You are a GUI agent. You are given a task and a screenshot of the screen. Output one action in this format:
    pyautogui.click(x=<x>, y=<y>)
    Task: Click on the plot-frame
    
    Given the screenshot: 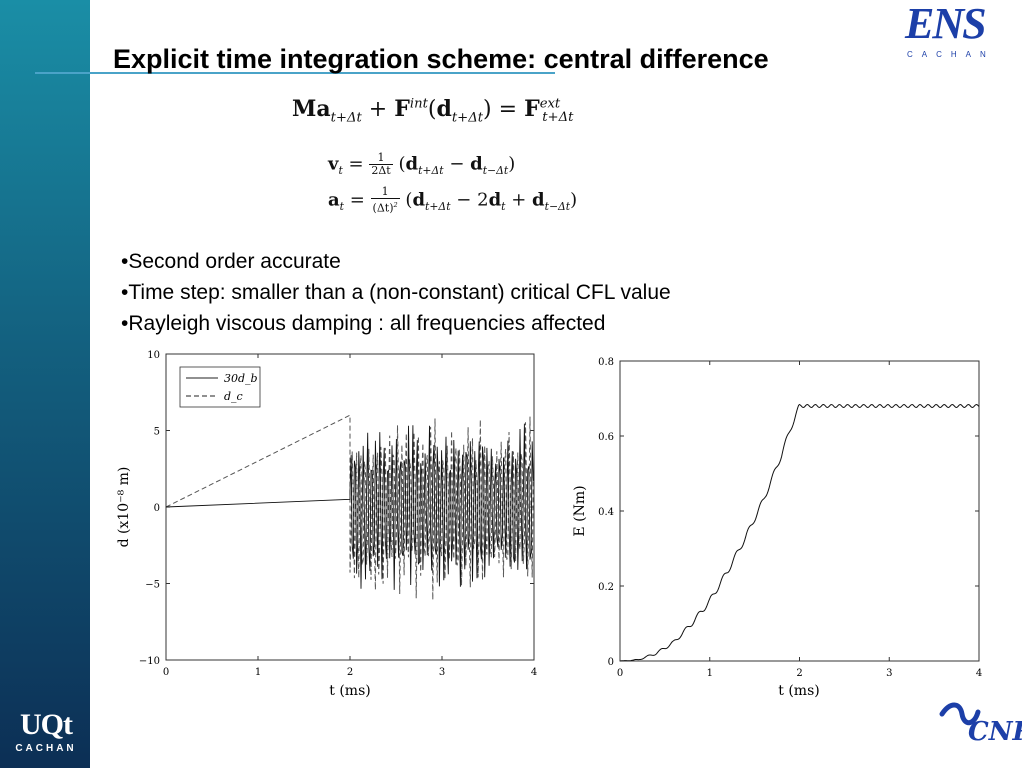 What is the action you would take?
    pyautogui.click(x=799, y=511)
    